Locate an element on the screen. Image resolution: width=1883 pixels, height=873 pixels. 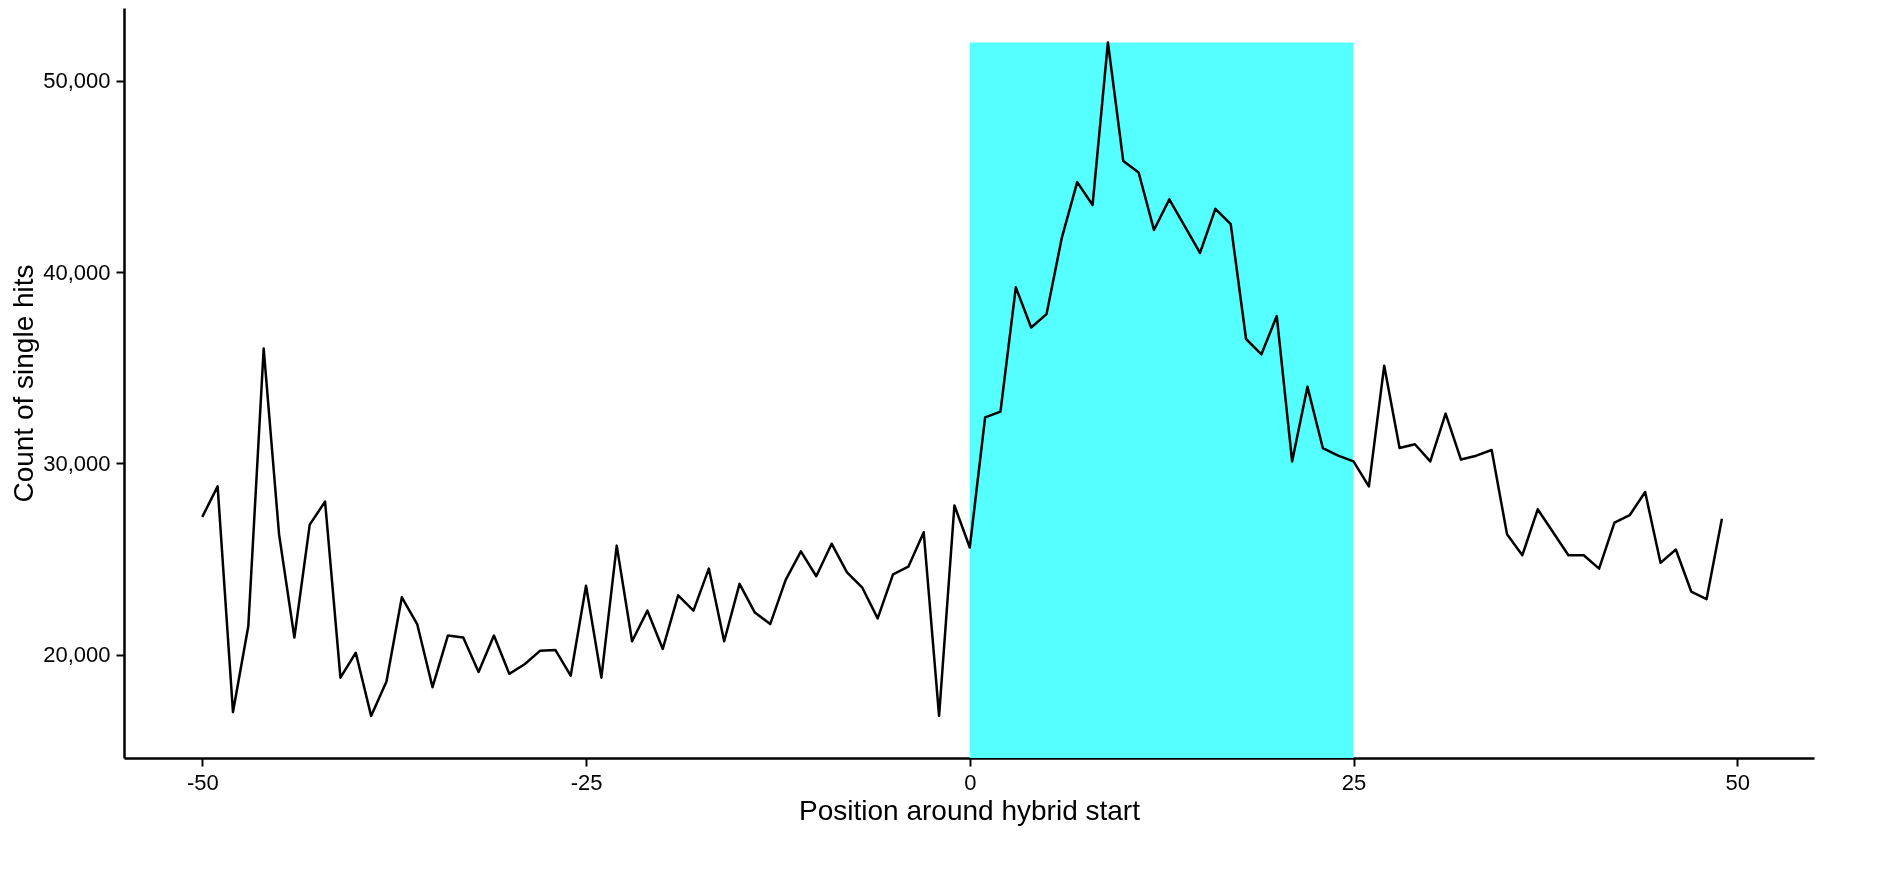
y-tick-label: 40,000 is located at coordinates (77, 272).